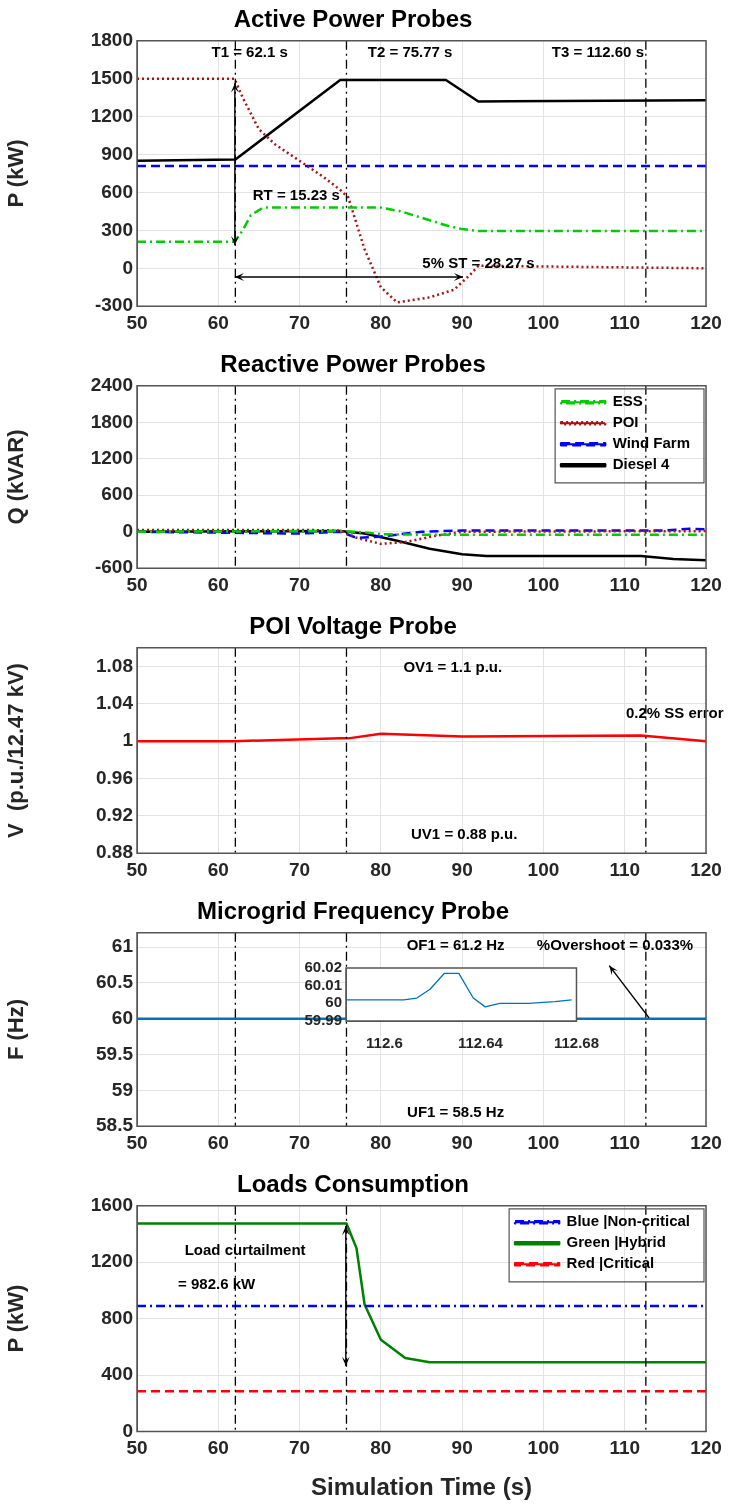 This screenshot has height=1511, width=738. Describe the element at coordinates (114, 777) in the screenshot. I see `y-tick-label: 0.96` at that location.